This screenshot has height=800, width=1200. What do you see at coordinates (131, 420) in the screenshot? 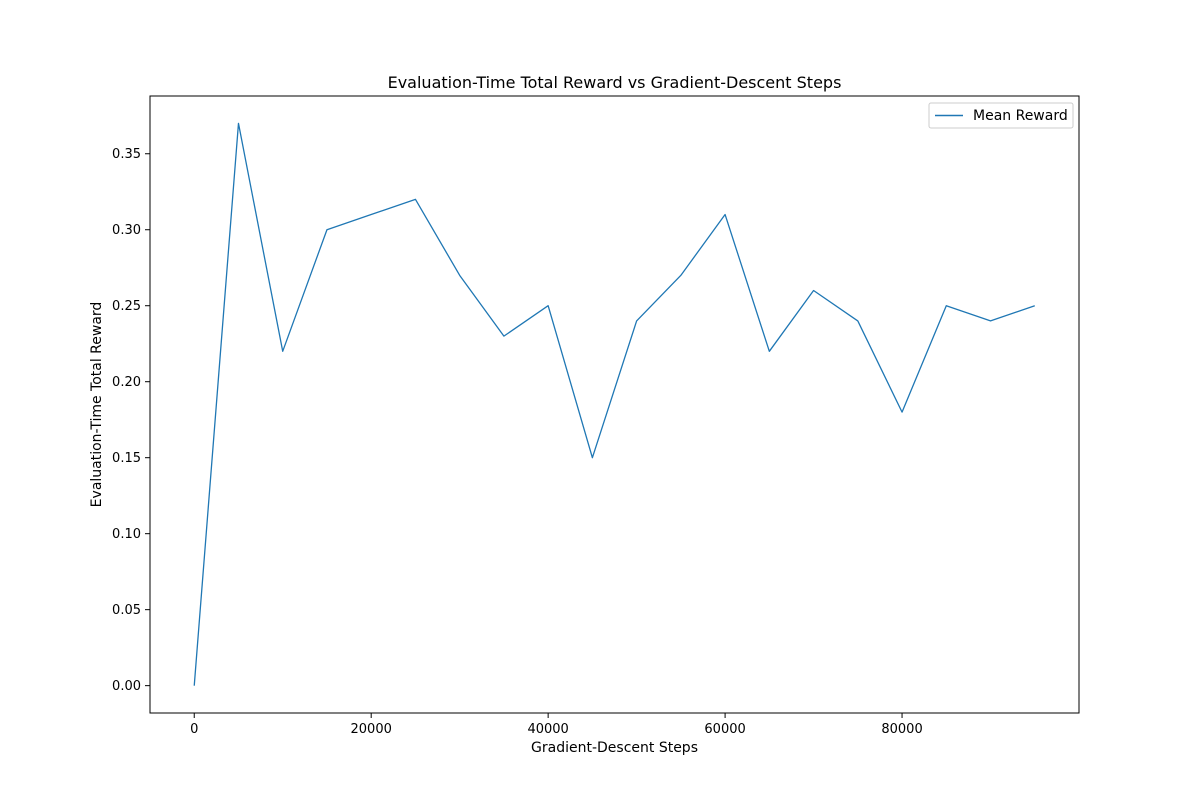
I see `y-axis-ticks: 0.00 0.05 0.10 0.15 0.20 0.25 0.30 0.35` at bounding box center [131, 420].